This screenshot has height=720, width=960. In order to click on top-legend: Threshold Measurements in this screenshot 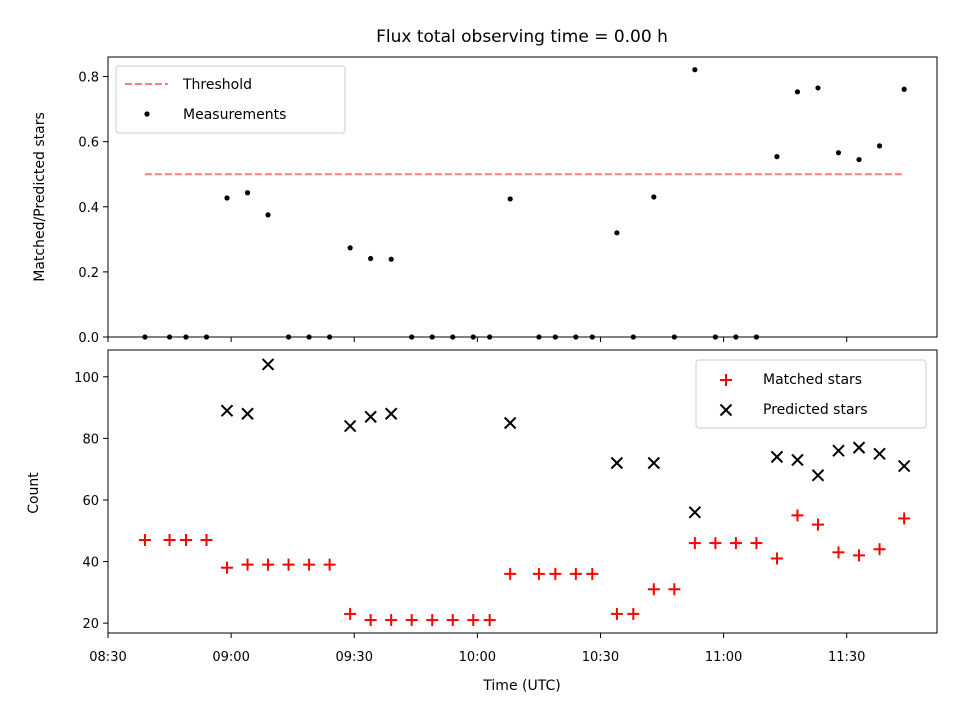, I will do `click(230, 99)`.